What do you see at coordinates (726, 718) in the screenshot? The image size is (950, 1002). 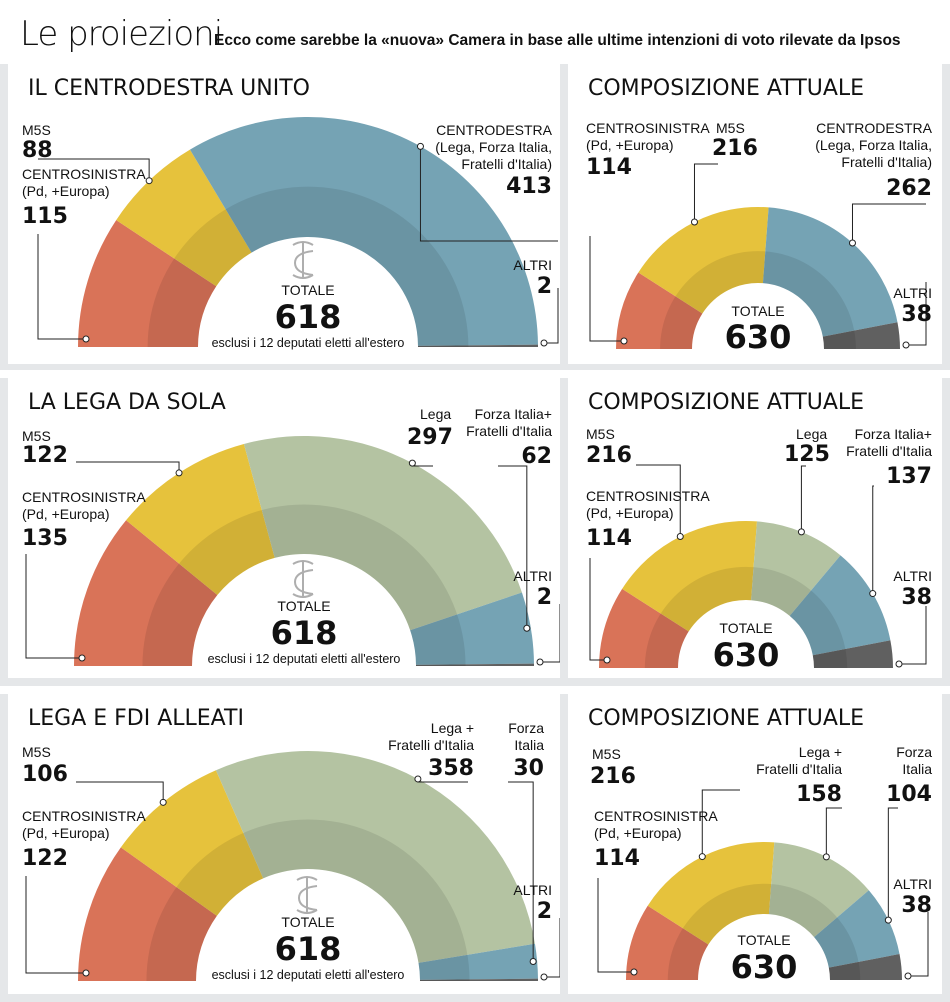 I see `panel-title: COMPOSIZIONE ATTUALE` at bounding box center [726, 718].